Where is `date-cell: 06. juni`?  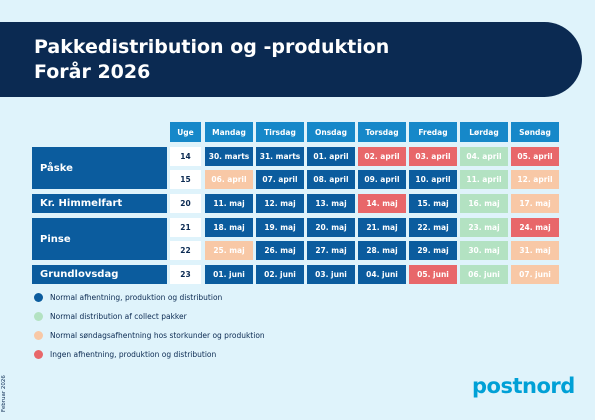
date-cell: 06. juni is located at coordinates (484, 274).